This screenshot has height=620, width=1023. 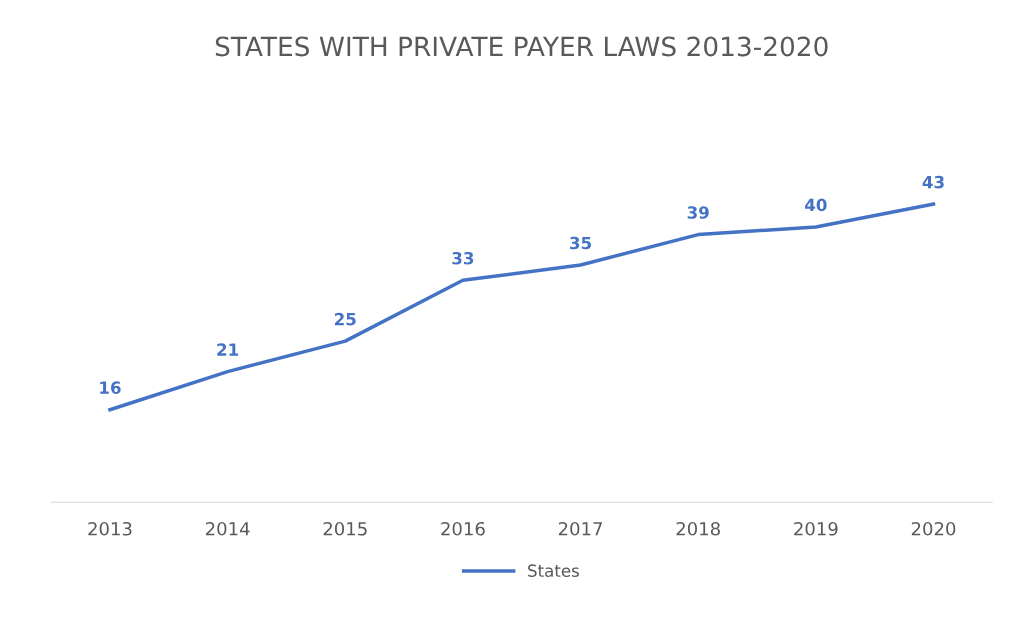 What do you see at coordinates (933, 182) in the screenshot?
I see `data-label: 43` at bounding box center [933, 182].